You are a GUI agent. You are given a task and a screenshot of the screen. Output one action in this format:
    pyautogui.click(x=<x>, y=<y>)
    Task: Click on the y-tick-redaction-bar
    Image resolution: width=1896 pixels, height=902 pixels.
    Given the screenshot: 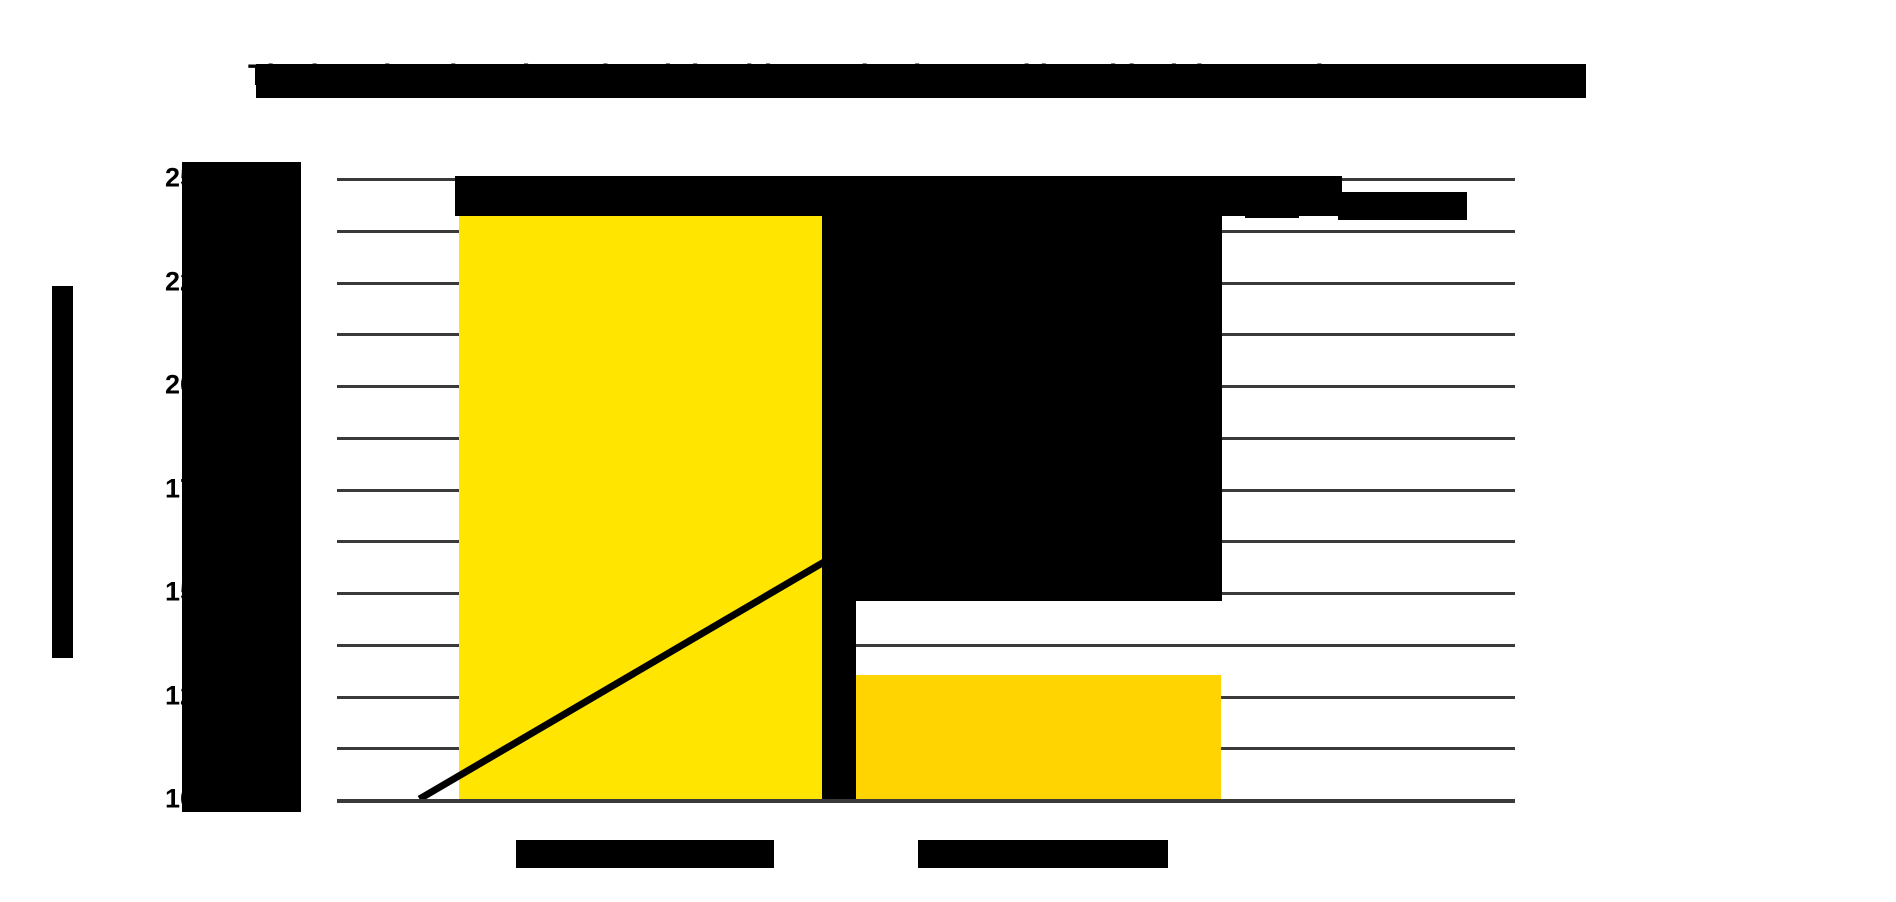 What is the action you would take?
    pyautogui.click(x=241, y=487)
    